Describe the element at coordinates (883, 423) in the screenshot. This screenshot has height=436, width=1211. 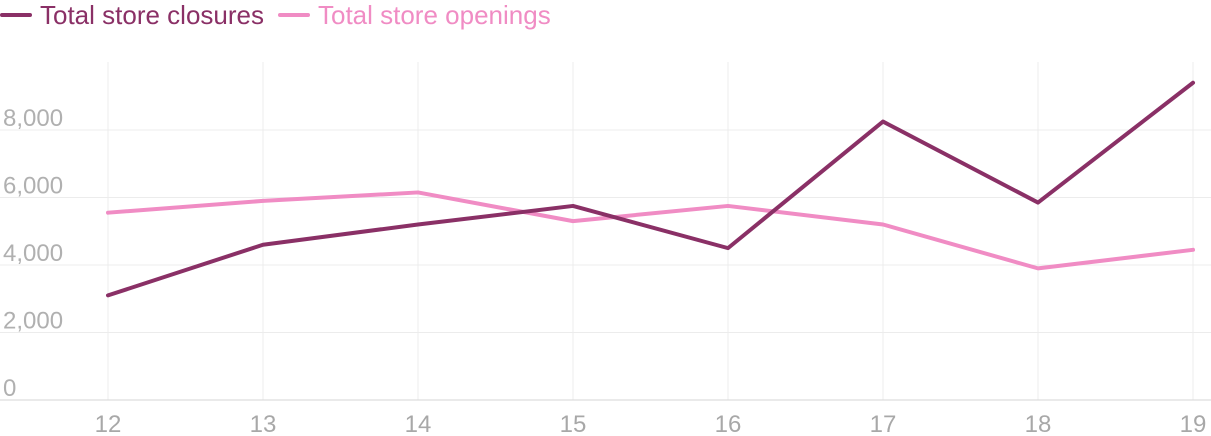
I see `x-tick-label: 17` at that location.